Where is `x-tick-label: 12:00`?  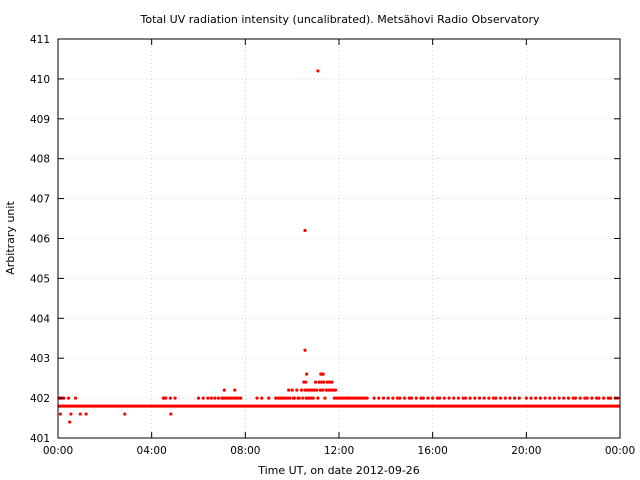 x-tick-label: 12:00 is located at coordinates (339, 451).